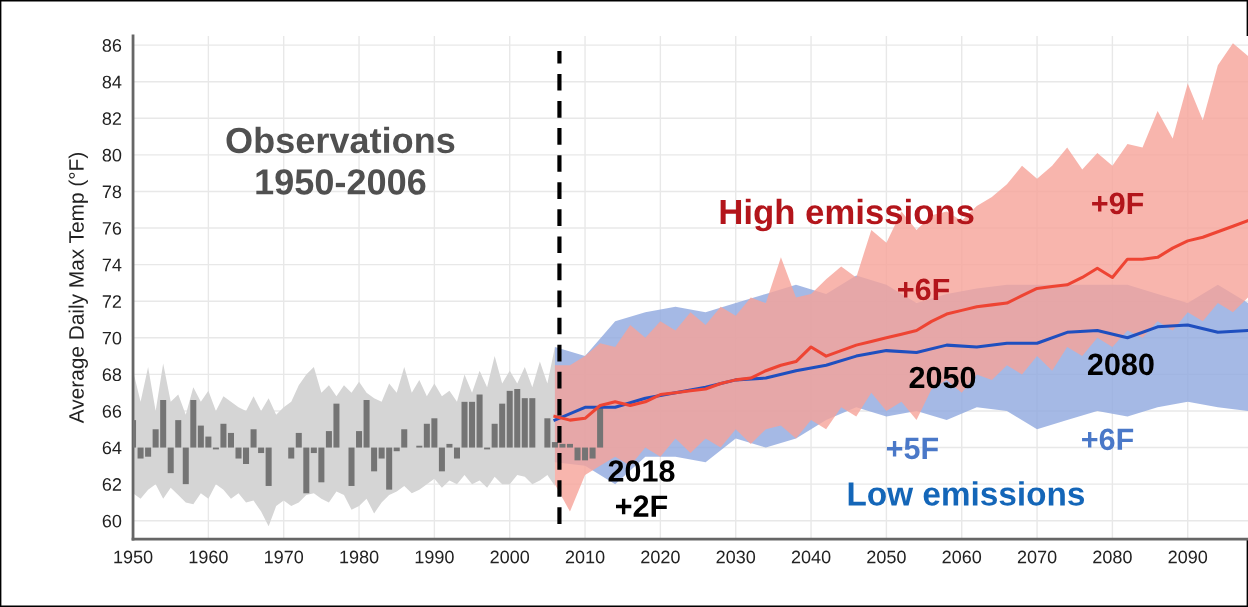  What do you see at coordinates (434, 557) in the screenshot?
I see `x-tick-label: 1990` at bounding box center [434, 557].